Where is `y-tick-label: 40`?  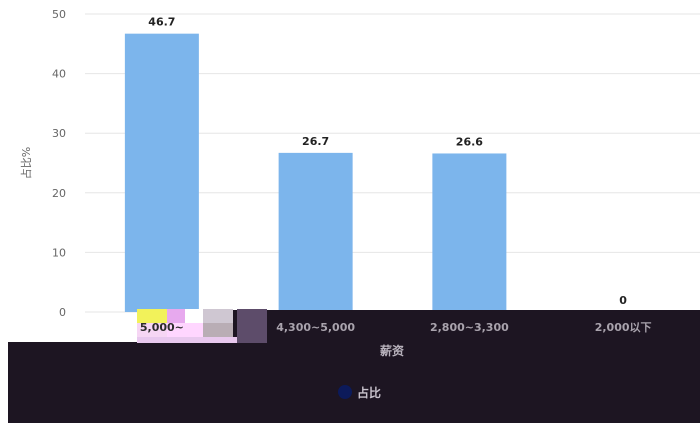 y-tick-label: 40 is located at coordinates (59, 74).